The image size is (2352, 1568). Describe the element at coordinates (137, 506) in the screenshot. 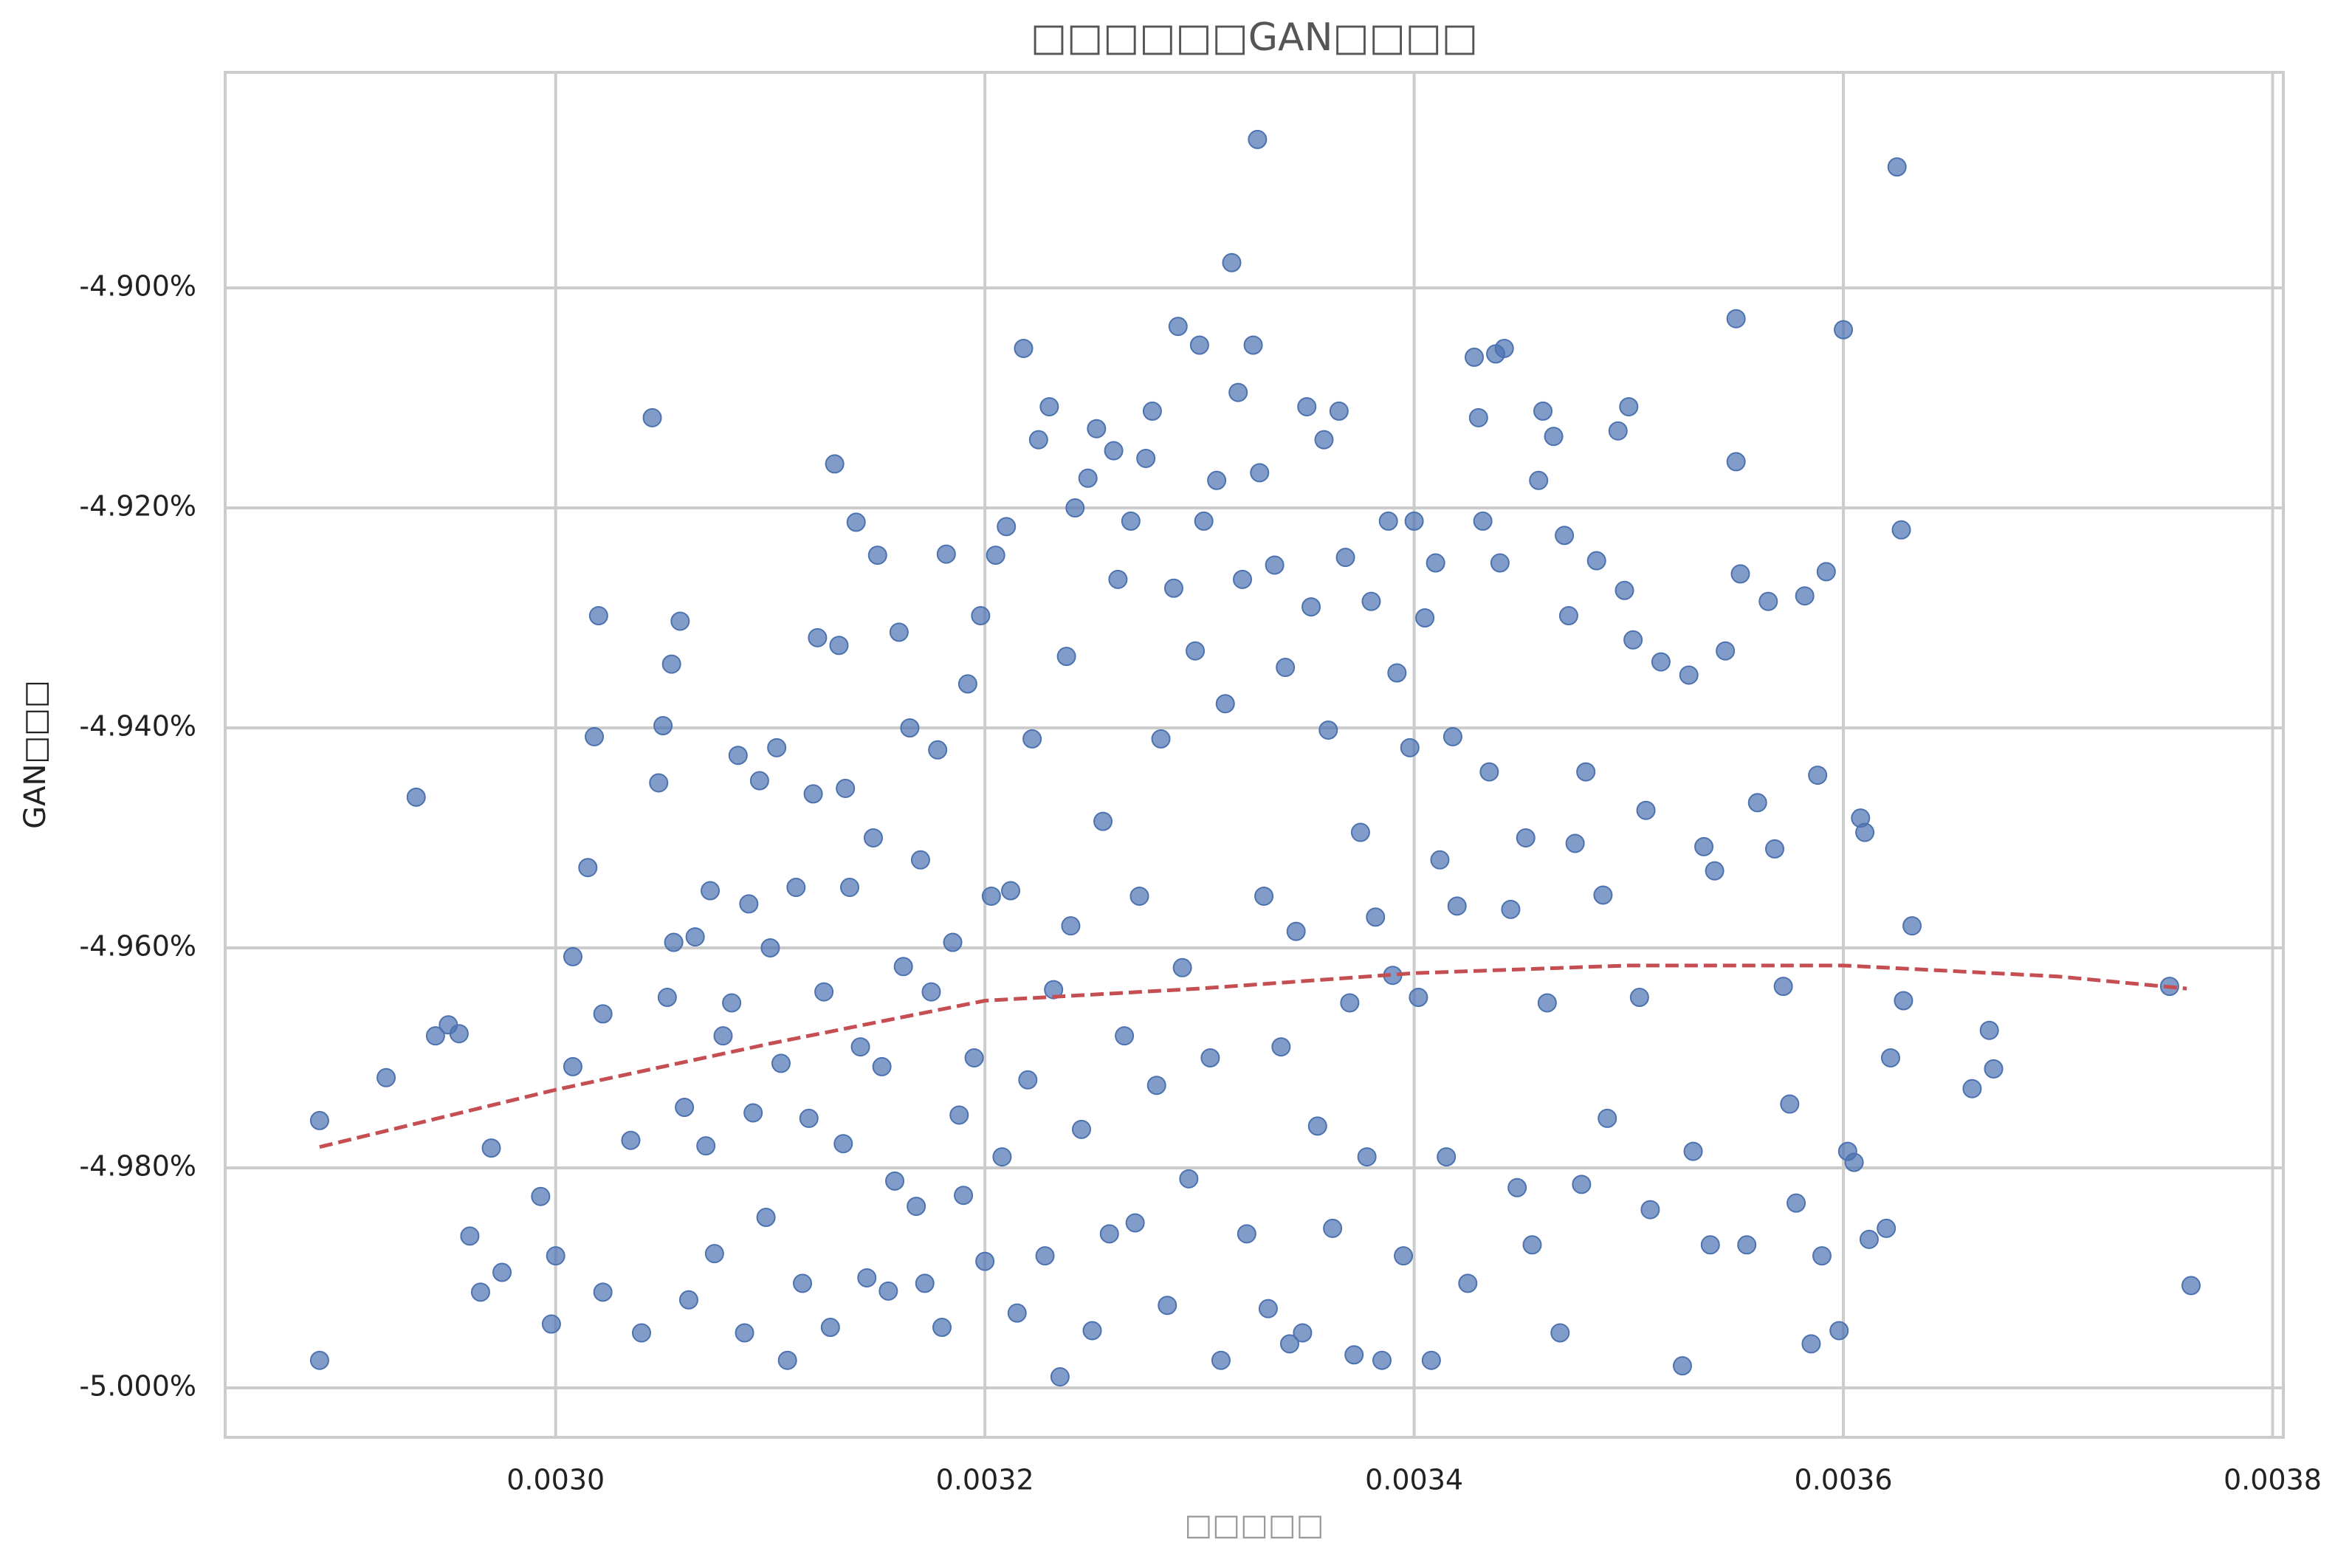

I see `y-tick-label: -4.920%` at that location.